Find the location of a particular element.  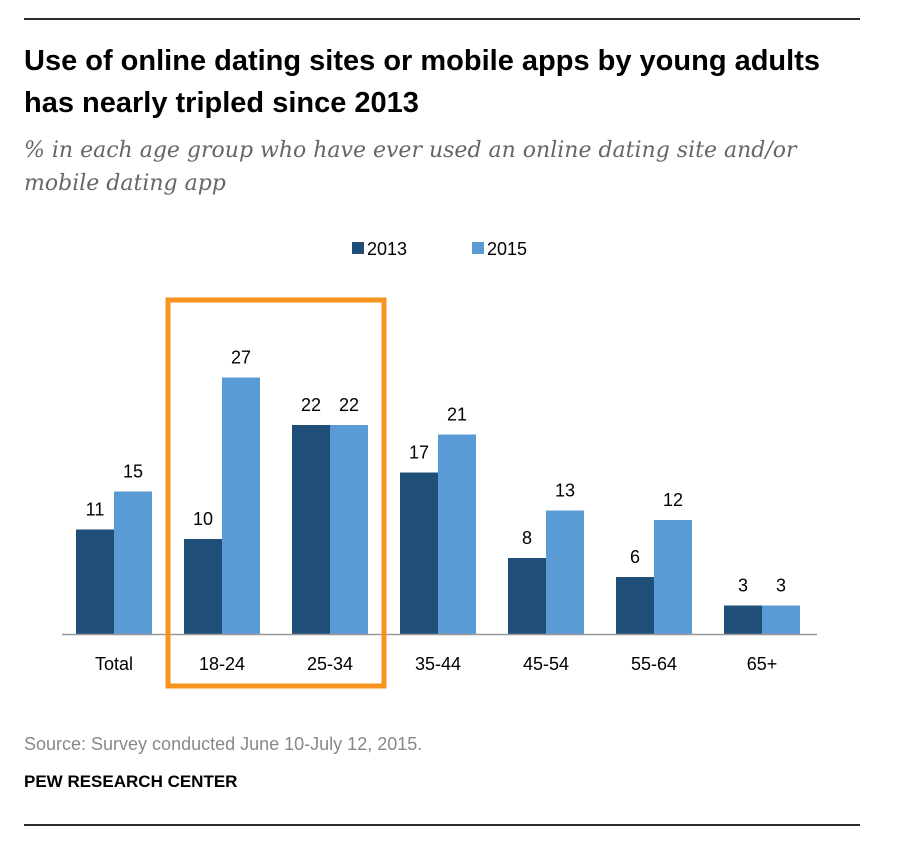

bar-2013-65+ is located at coordinates (743, 619).